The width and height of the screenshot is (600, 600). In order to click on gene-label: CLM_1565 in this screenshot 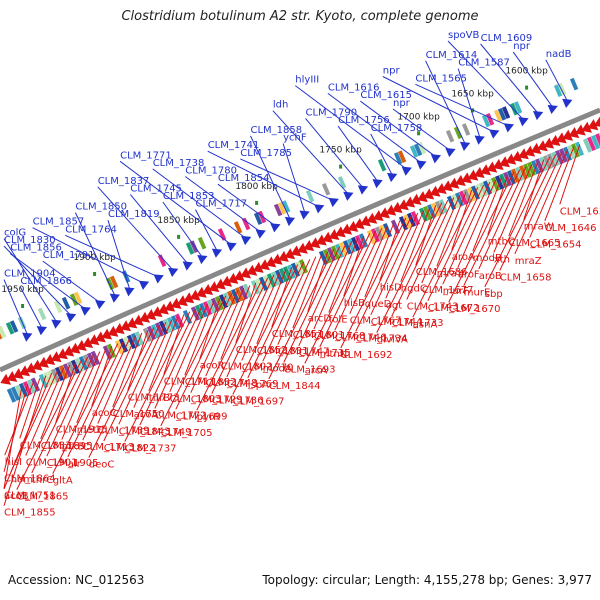, I will do `click(465, 103)`.